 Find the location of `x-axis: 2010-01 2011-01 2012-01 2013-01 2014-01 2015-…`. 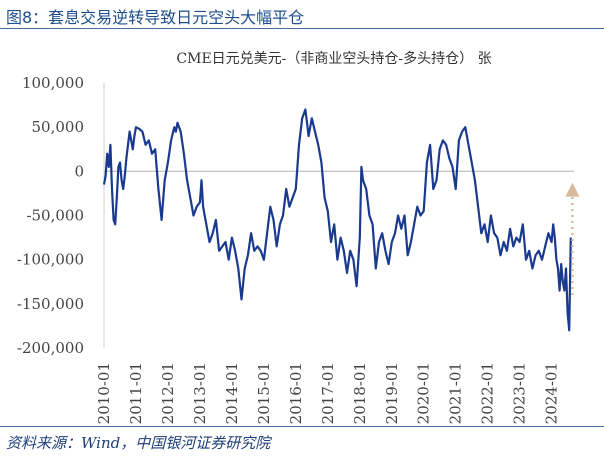

x-axis: 2010-01 2011-01 2012-01 2013-01 2014-01 2015-… is located at coordinates (328, 393).